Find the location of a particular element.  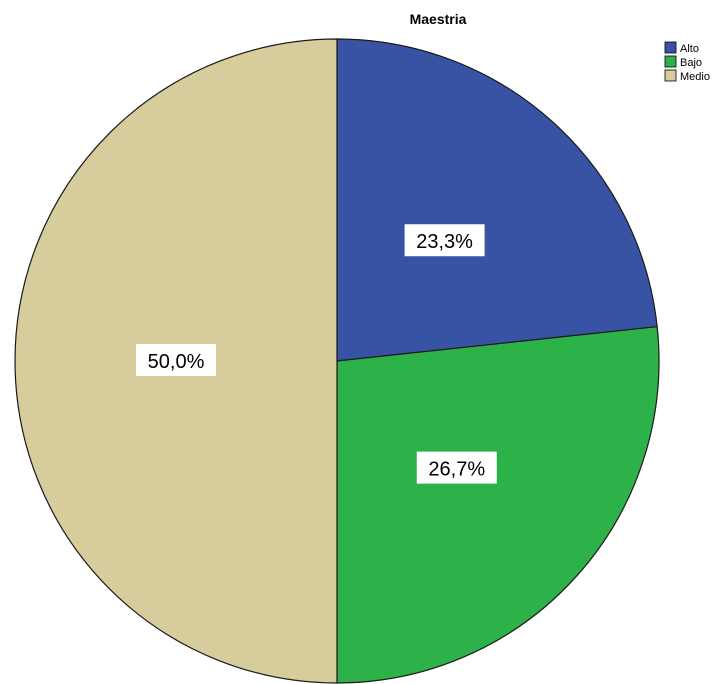

data-label-bajo: 26,7% is located at coordinates (456, 467).